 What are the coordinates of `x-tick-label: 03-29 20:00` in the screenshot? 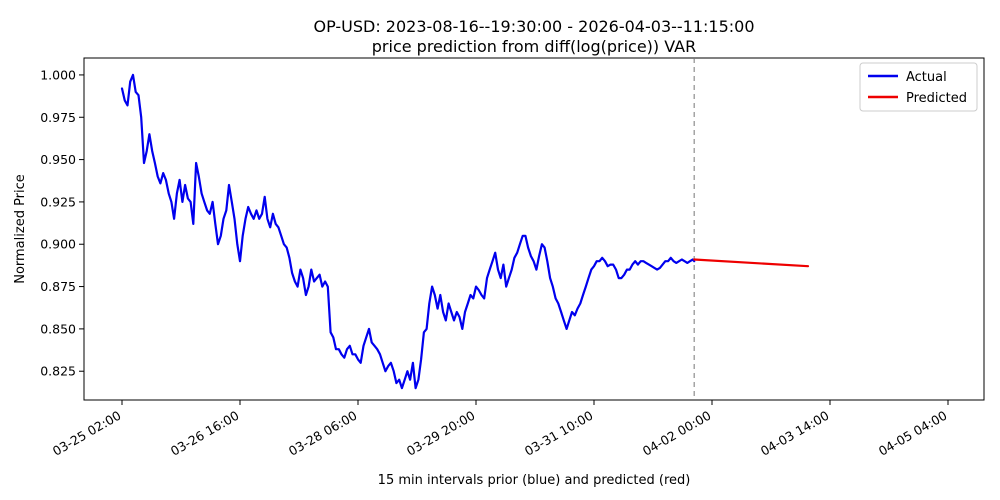 It's located at (441, 433).